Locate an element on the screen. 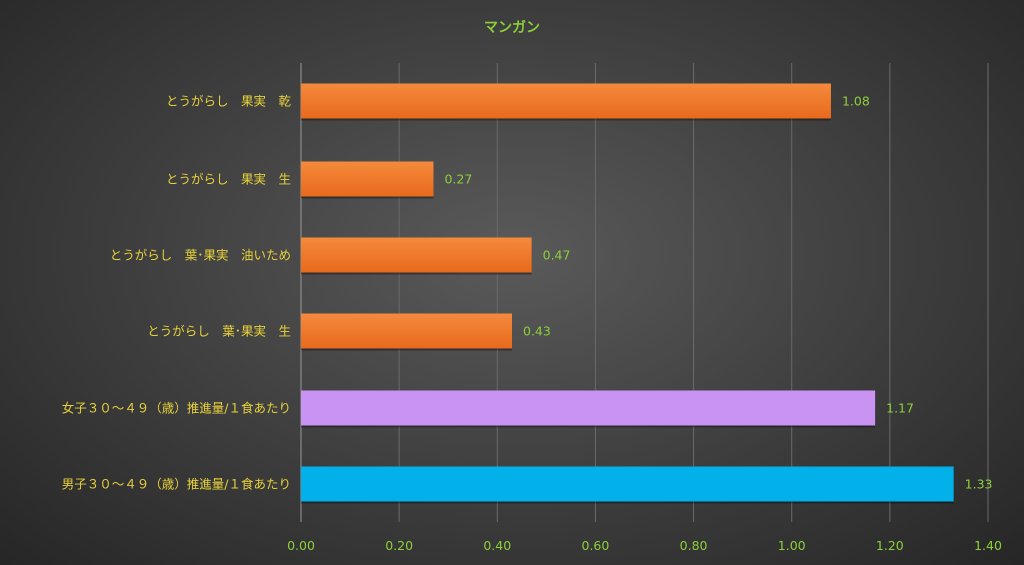 Image resolution: width=1024 pixels, height=565 pixels. x-tick-label: 0.00 is located at coordinates (301, 545).